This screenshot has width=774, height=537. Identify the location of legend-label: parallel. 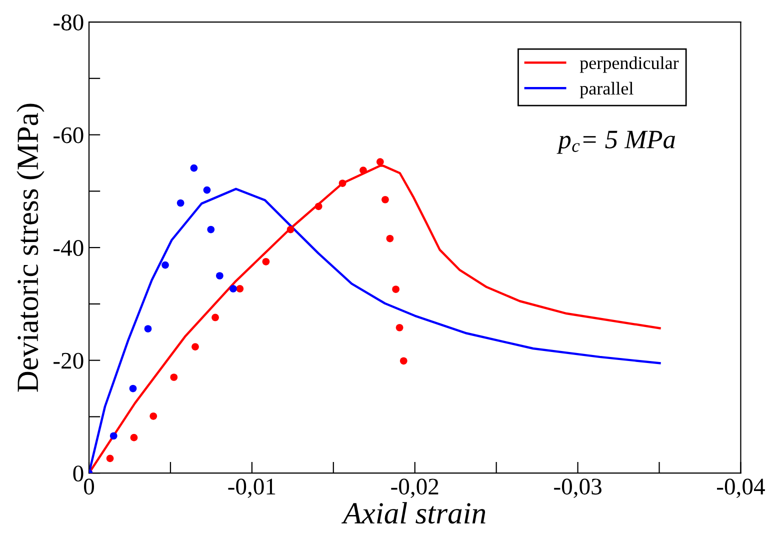
(607, 90).